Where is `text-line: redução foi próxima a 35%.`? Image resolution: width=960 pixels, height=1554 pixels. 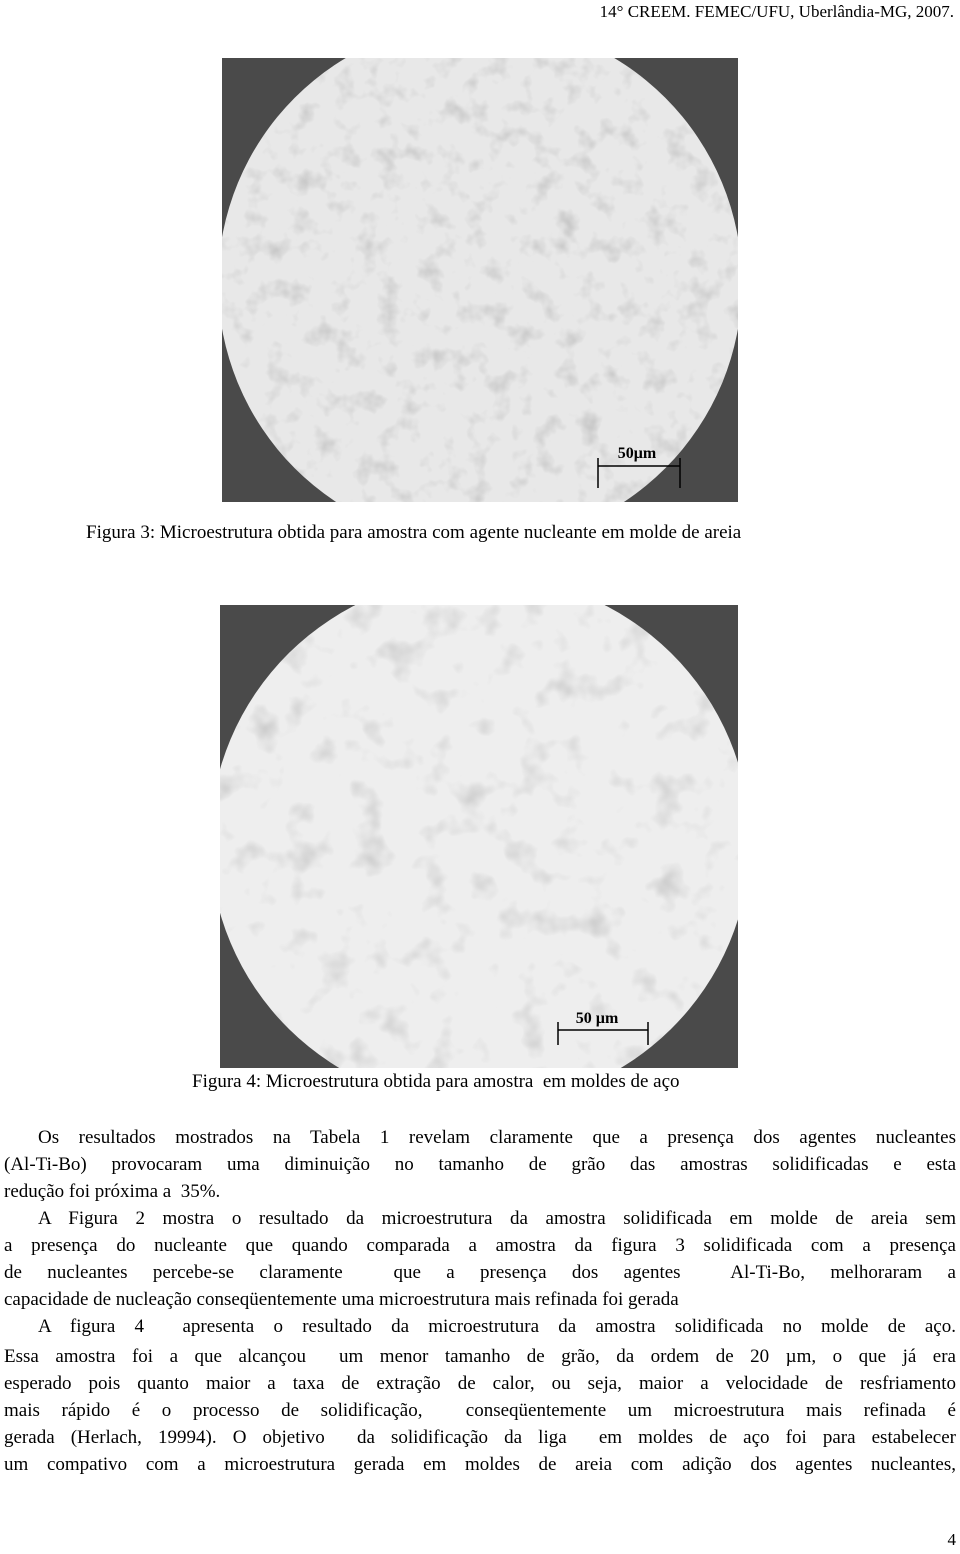 text-line: redução foi próxima a 35%. is located at coordinates (112, 1191).